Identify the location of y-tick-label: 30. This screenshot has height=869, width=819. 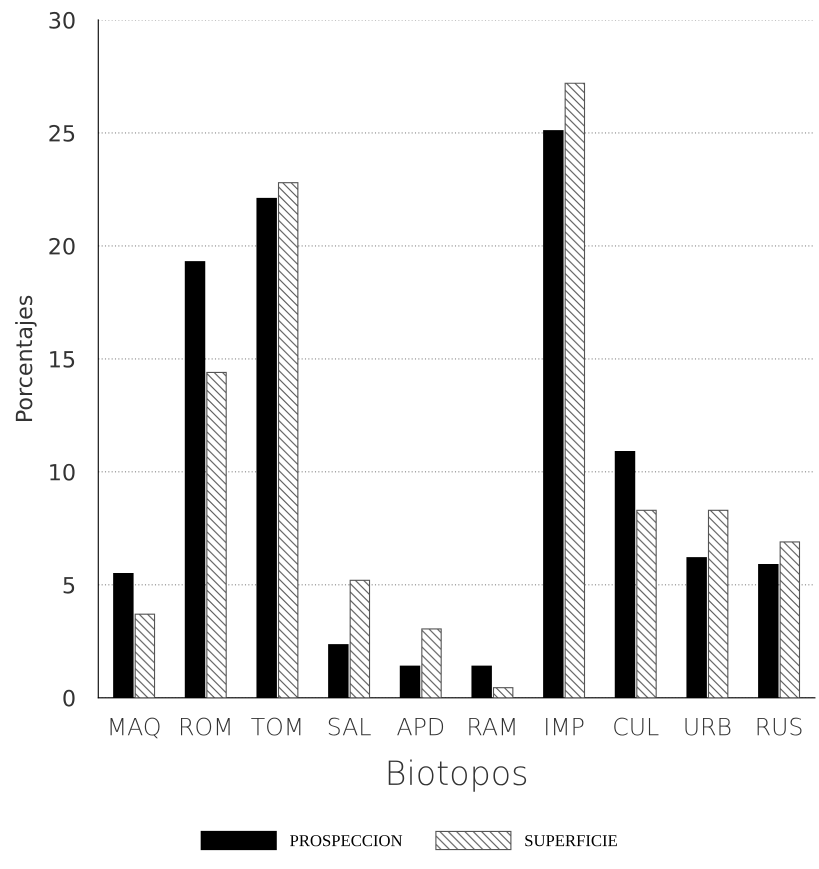
(62, 20).